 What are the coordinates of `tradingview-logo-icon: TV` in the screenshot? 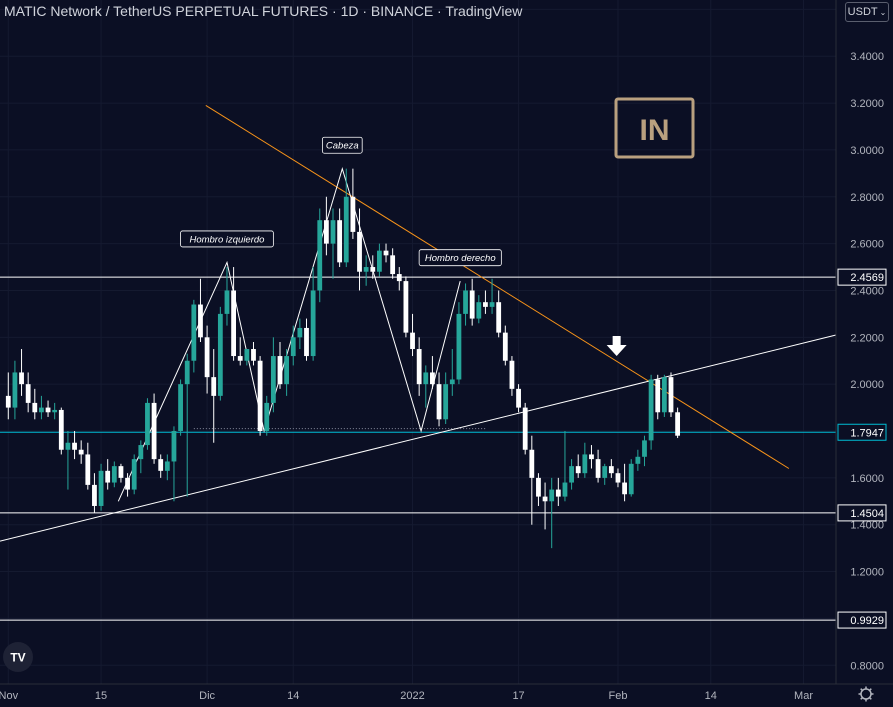 It's located at (17, 658).